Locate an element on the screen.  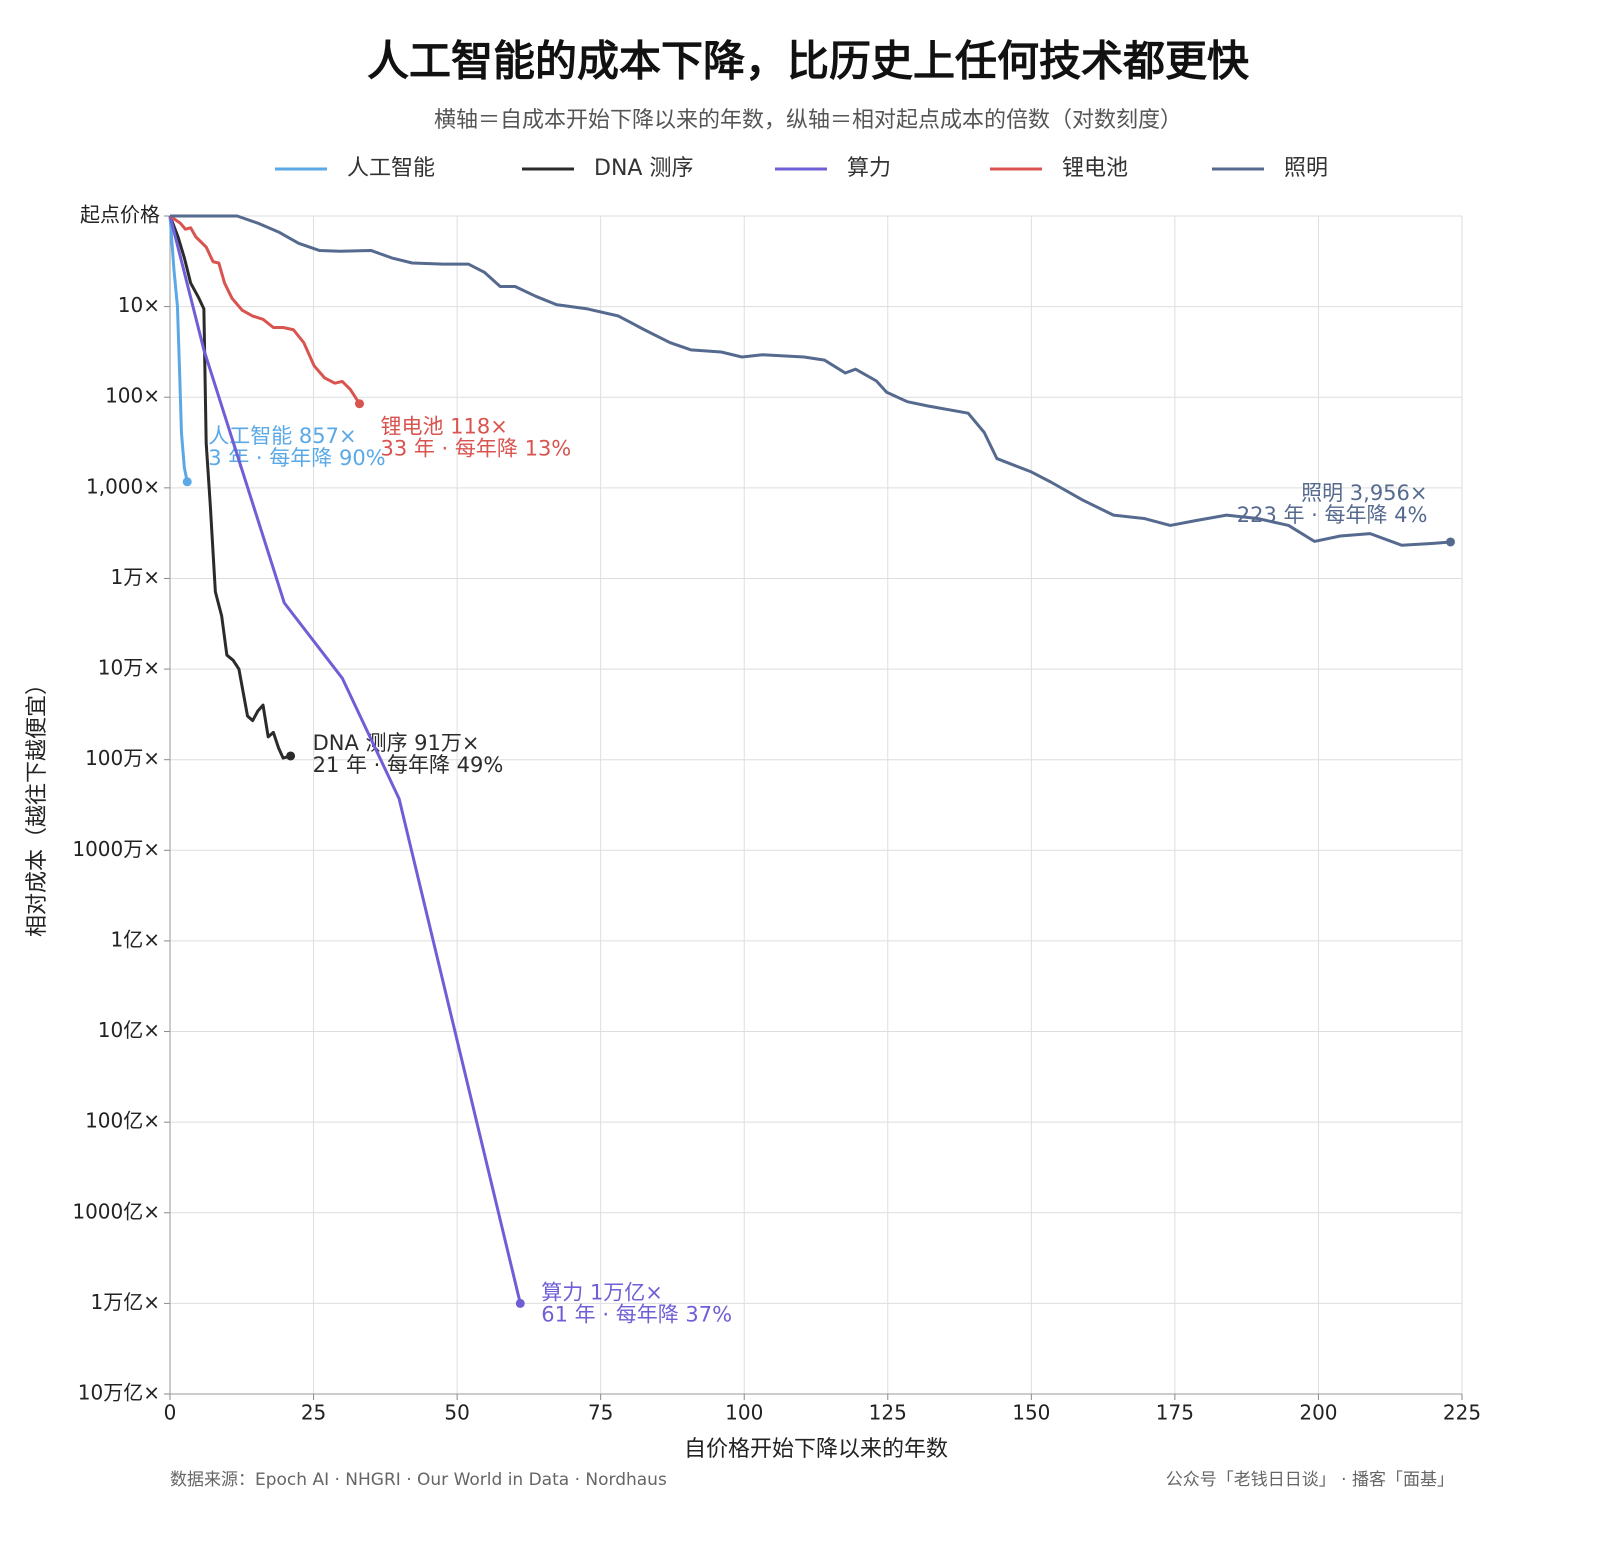
x-tick-label: 125 is located at coordinates (888, 1413).